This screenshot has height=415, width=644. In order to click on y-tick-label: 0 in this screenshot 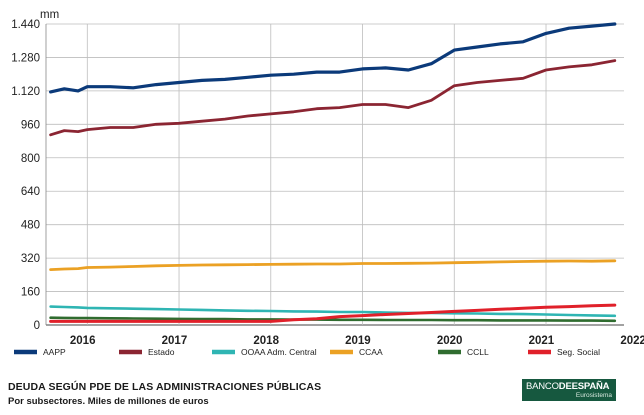, I will do `click(37, 326)`.